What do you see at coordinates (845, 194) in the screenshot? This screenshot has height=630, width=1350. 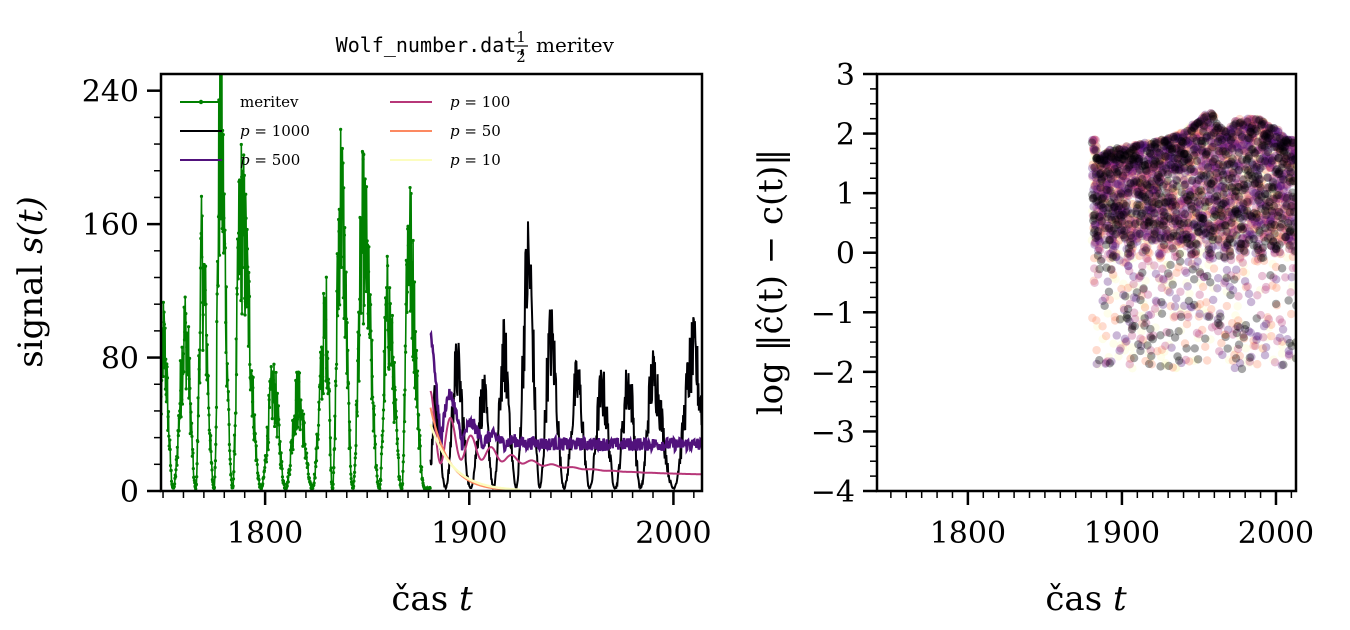 I see `y-tick-label: 1` at bounding box center [845, 194].